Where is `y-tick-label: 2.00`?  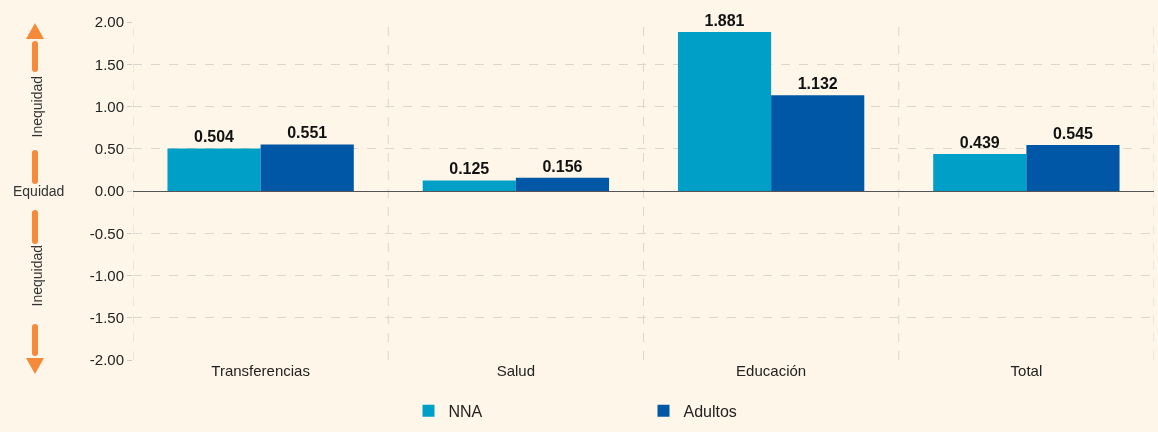 y-tick-label: 2.00 is located at coordinates (109, 22).